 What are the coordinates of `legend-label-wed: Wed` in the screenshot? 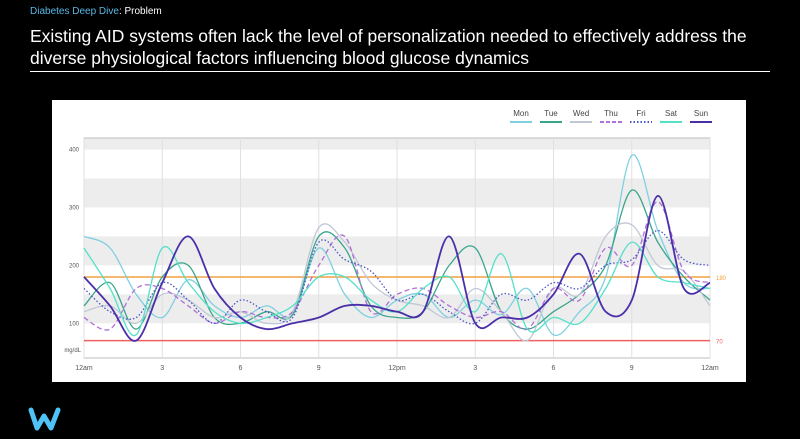 It's located at (581, 113).